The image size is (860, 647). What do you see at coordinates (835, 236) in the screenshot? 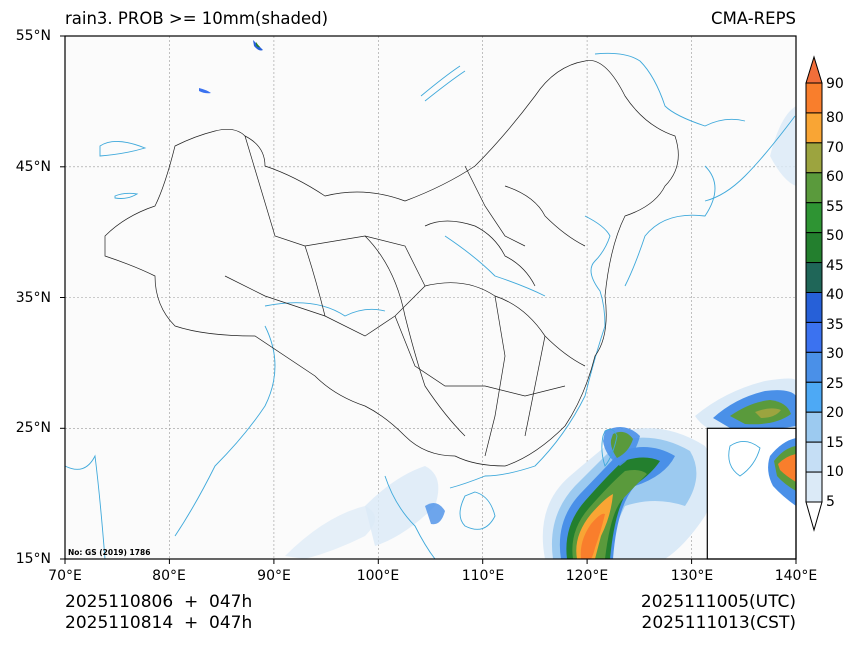
I see `colorbar-label-50: 50` at bounding box center [835, 236].